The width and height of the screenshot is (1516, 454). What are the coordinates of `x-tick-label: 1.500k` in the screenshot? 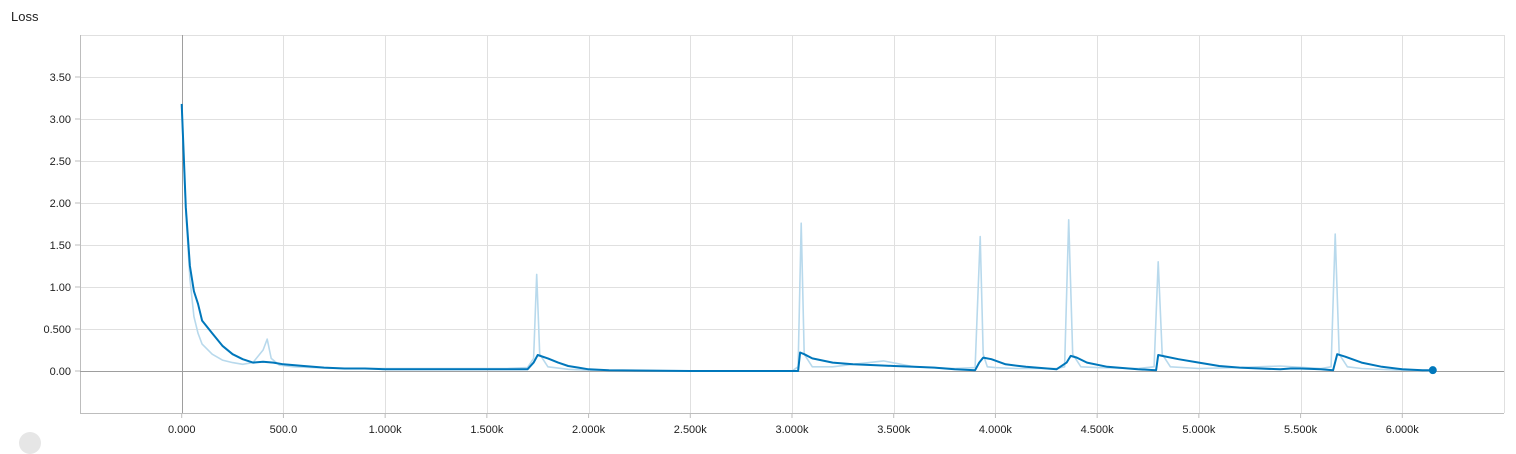 It's located at (487, 430).